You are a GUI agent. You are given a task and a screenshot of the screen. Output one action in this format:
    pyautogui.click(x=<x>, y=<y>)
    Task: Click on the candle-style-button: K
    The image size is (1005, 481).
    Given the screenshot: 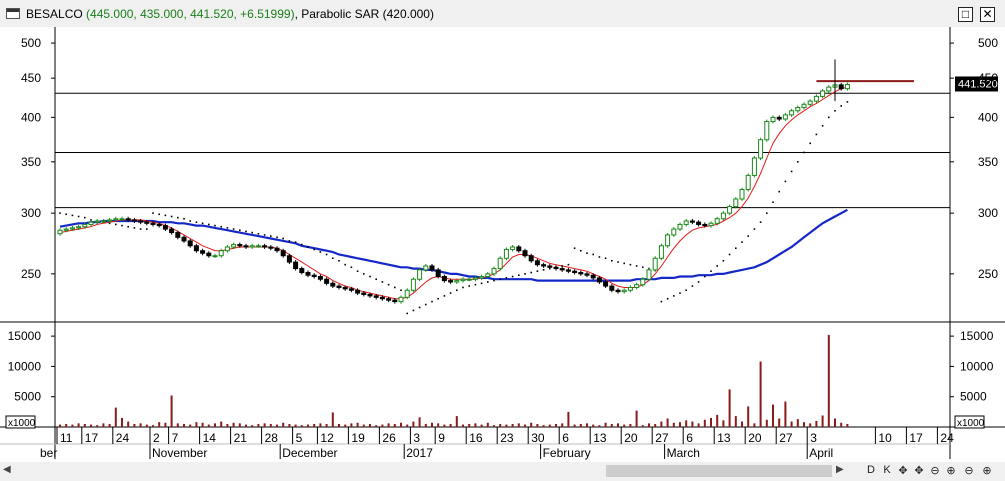 What is the action you would take?
    pyautogui.click(x=887, y=470)
    